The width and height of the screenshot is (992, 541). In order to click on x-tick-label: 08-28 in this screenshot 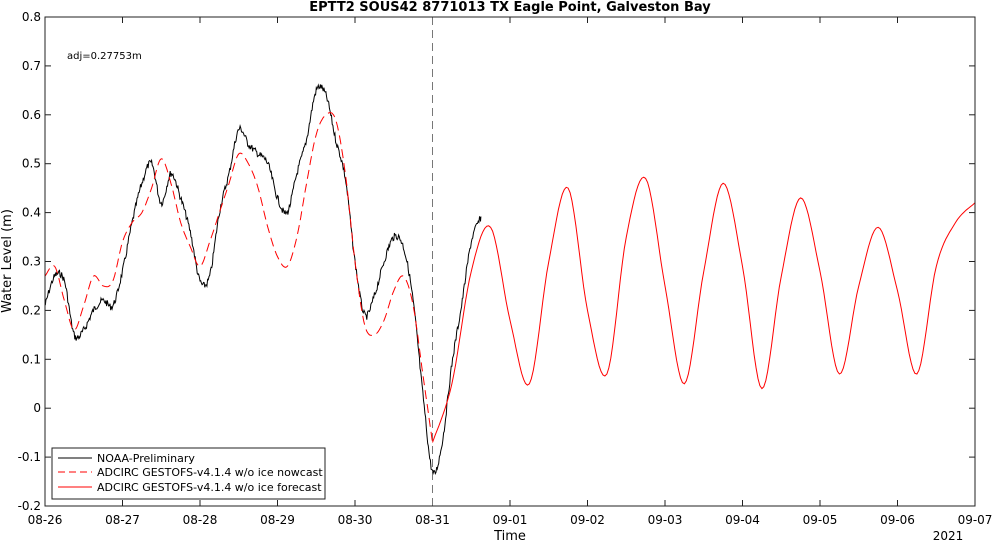, I will do `click(200, 520)`.